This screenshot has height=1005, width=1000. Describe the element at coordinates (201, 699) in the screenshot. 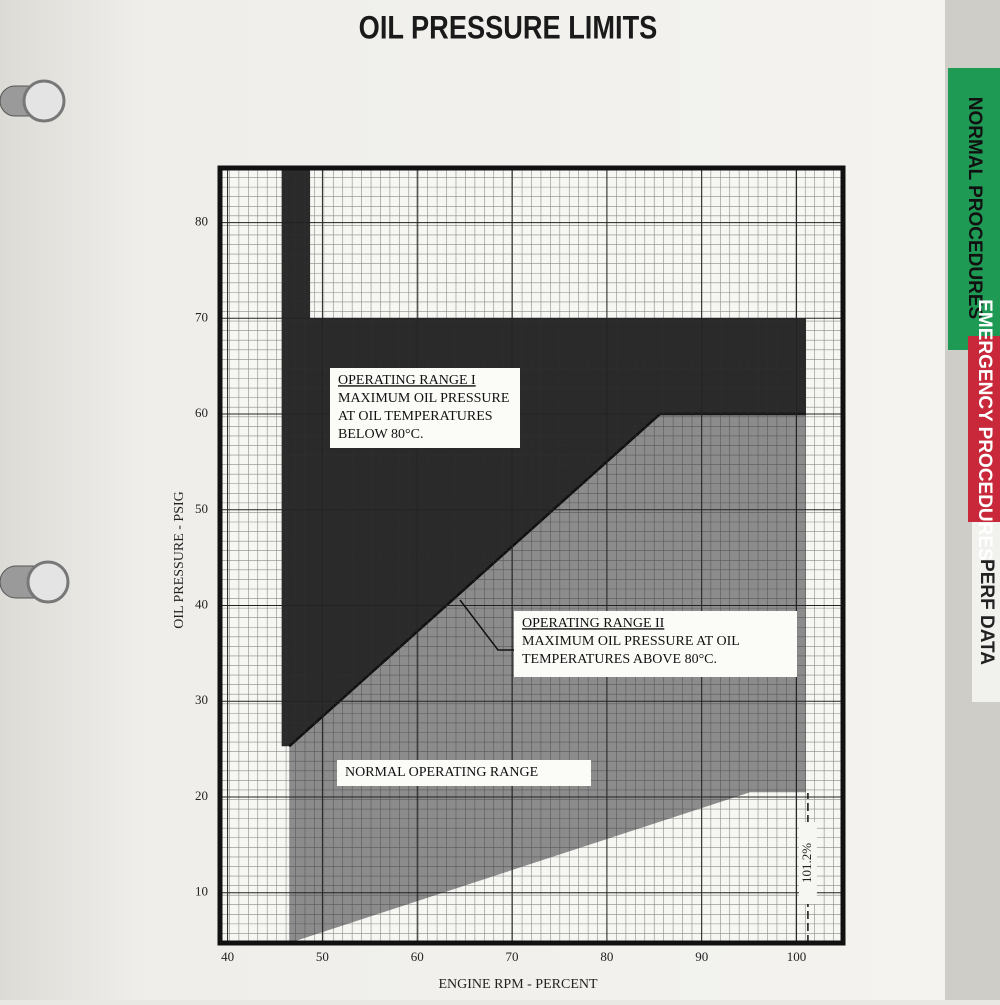

I see `y-tick-label: 30` at that location.